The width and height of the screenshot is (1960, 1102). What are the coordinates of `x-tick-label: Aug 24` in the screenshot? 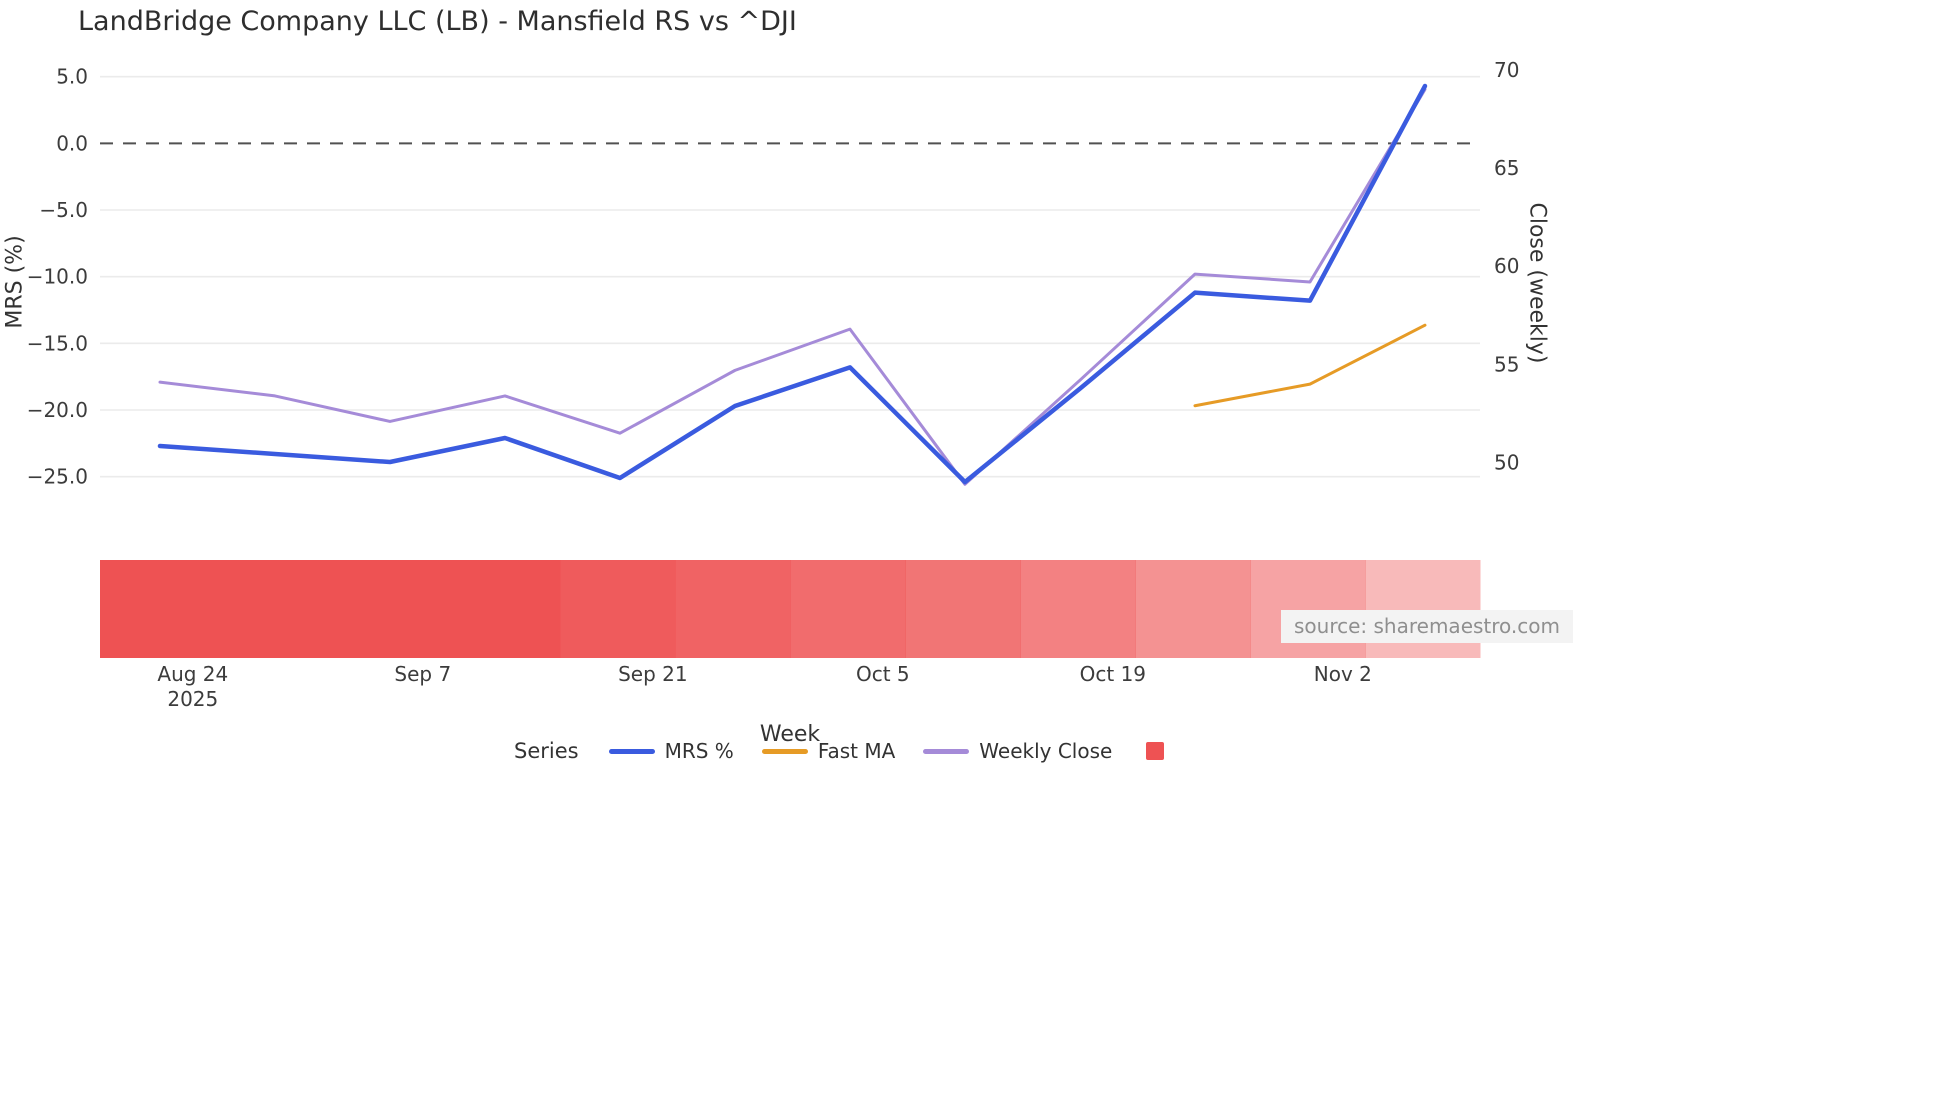 It's located at (192, 674).